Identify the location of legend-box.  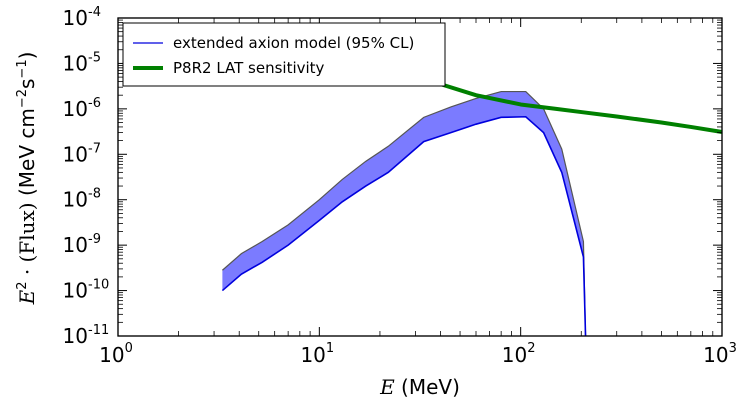
(284, 54).